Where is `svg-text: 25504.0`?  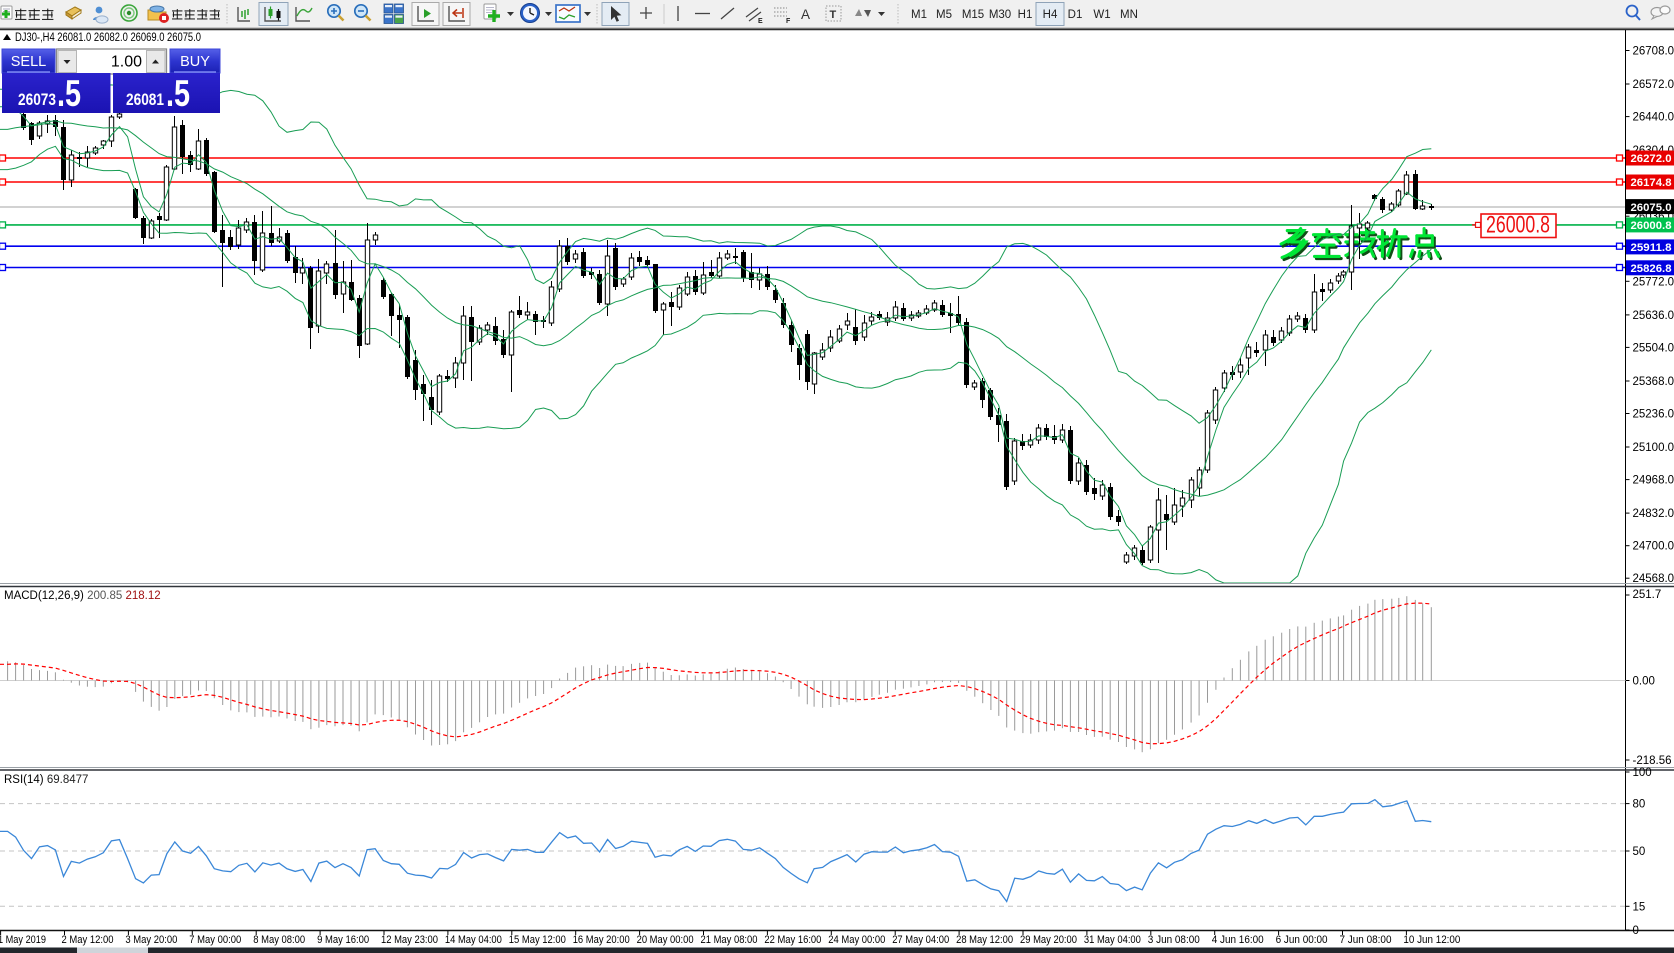
svg-text: 25504.0 is located at coordinates (1653, 348).